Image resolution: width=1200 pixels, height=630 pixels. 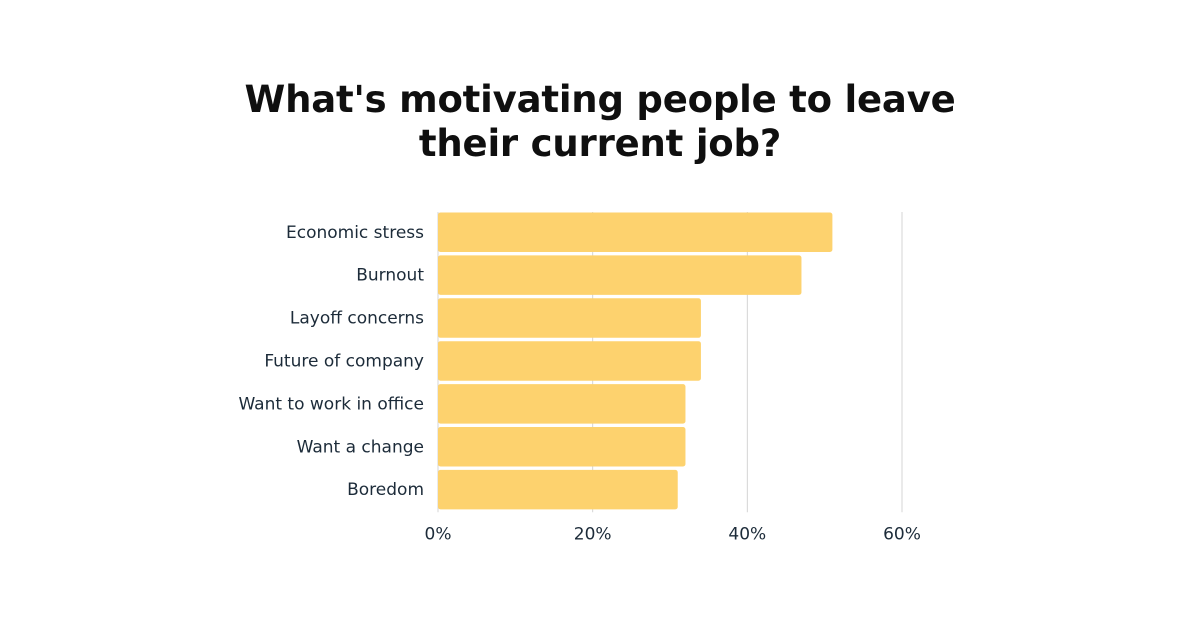 What do you see at coordinates (673, 534) in the screenshot?
I see `x-axis-tick-labels: 0% 20% 40% 60%` at bounding box center [673, 534].